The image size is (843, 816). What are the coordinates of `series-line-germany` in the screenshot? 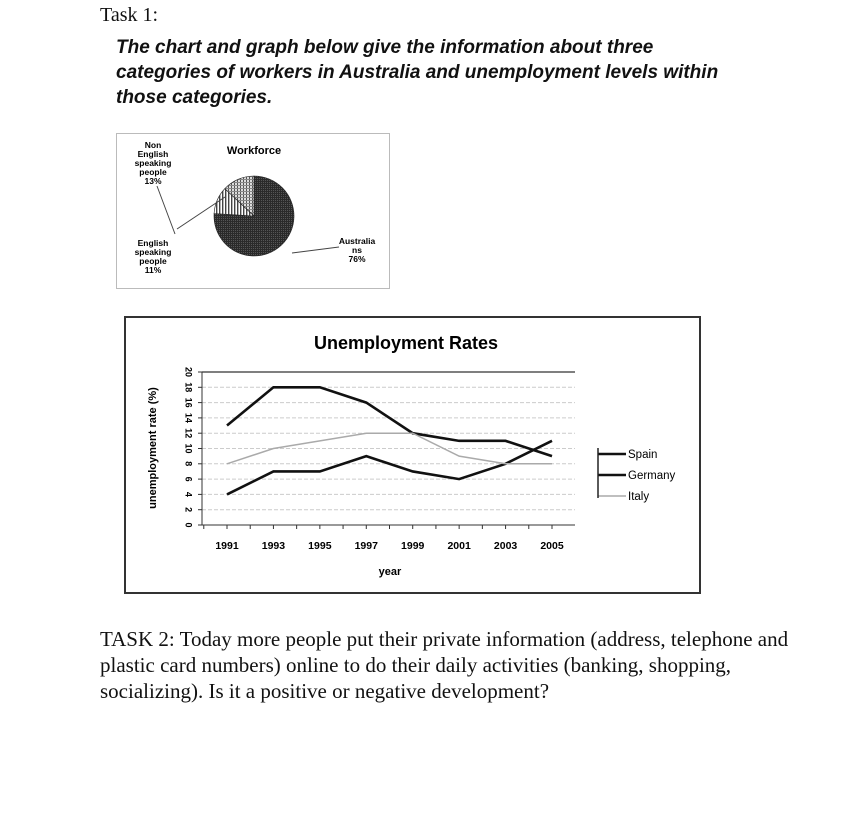 It's located at (389, 467).